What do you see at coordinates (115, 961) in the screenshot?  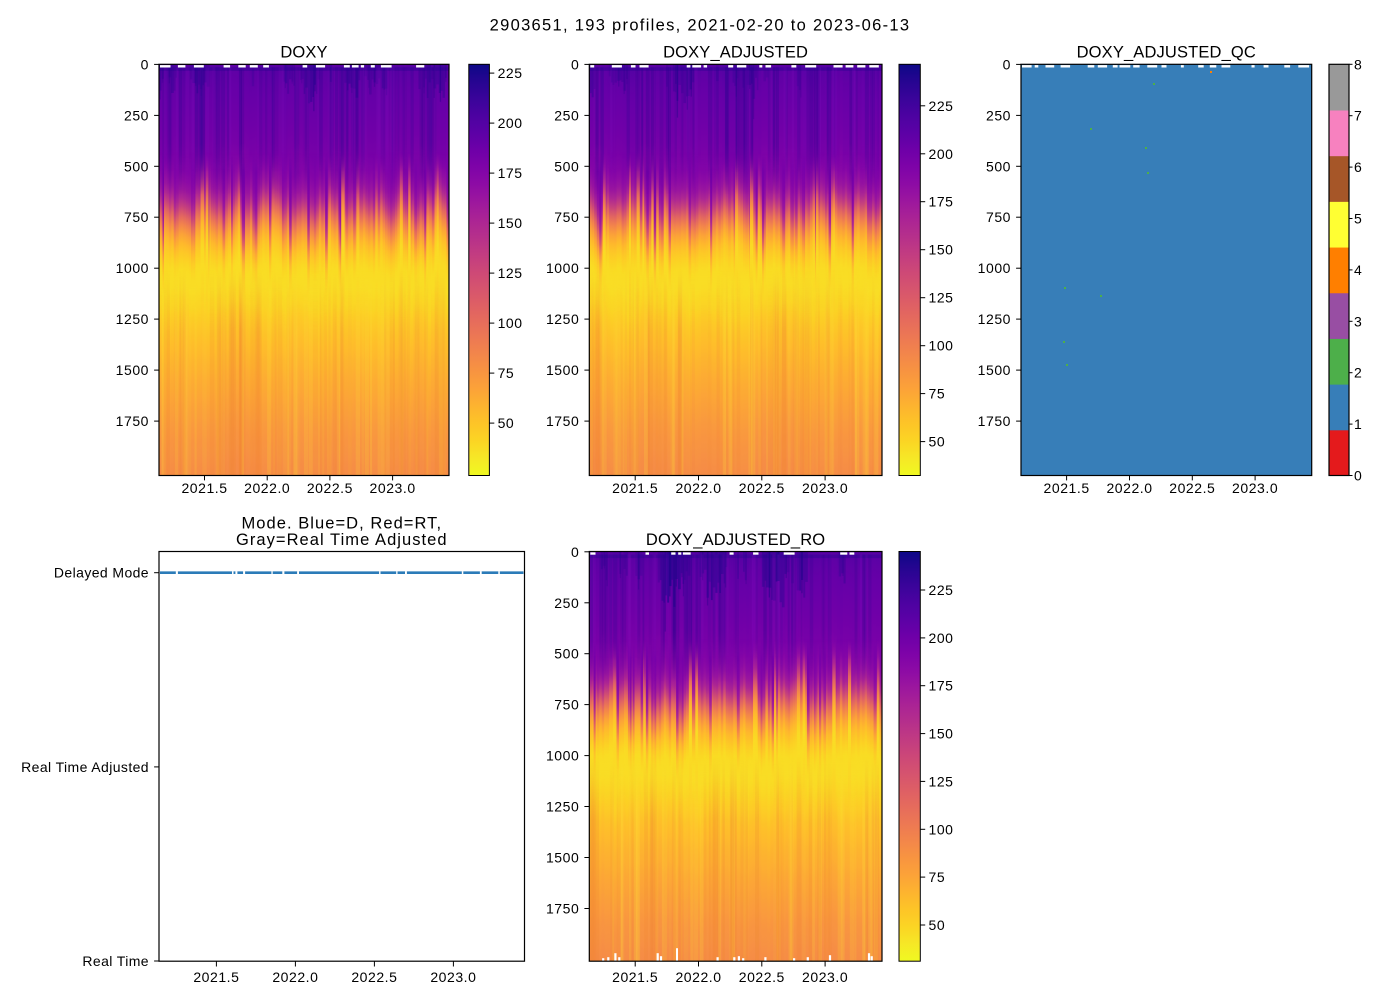 I see `svg-text: Real Time` at bounding box center [115, 961].